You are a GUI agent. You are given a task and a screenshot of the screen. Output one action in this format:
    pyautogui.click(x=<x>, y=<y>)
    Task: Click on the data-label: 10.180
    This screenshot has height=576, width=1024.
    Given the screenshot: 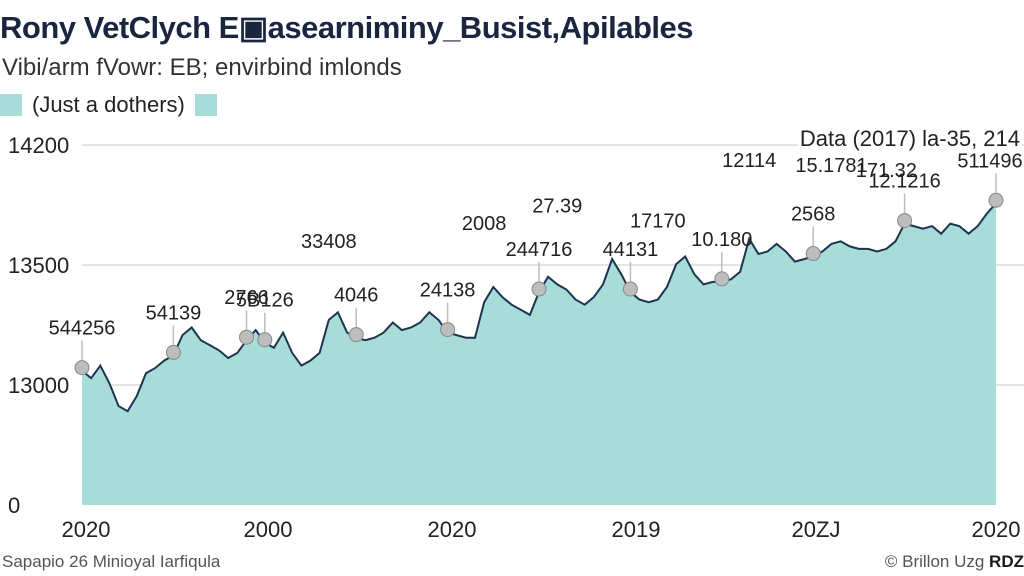 What is the action you would take?
    pyautogui.click(x=721, y=240)
    